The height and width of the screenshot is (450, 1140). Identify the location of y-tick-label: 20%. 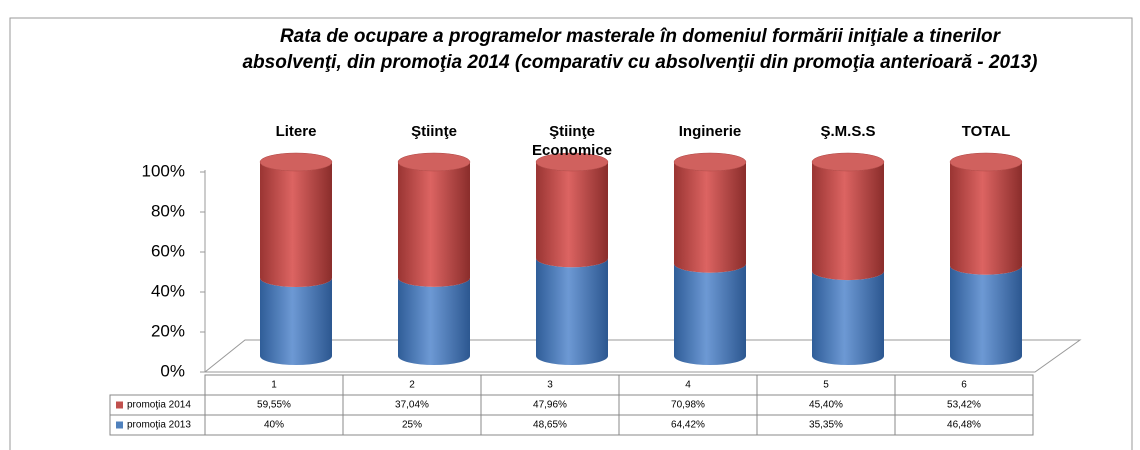
(168, 330).